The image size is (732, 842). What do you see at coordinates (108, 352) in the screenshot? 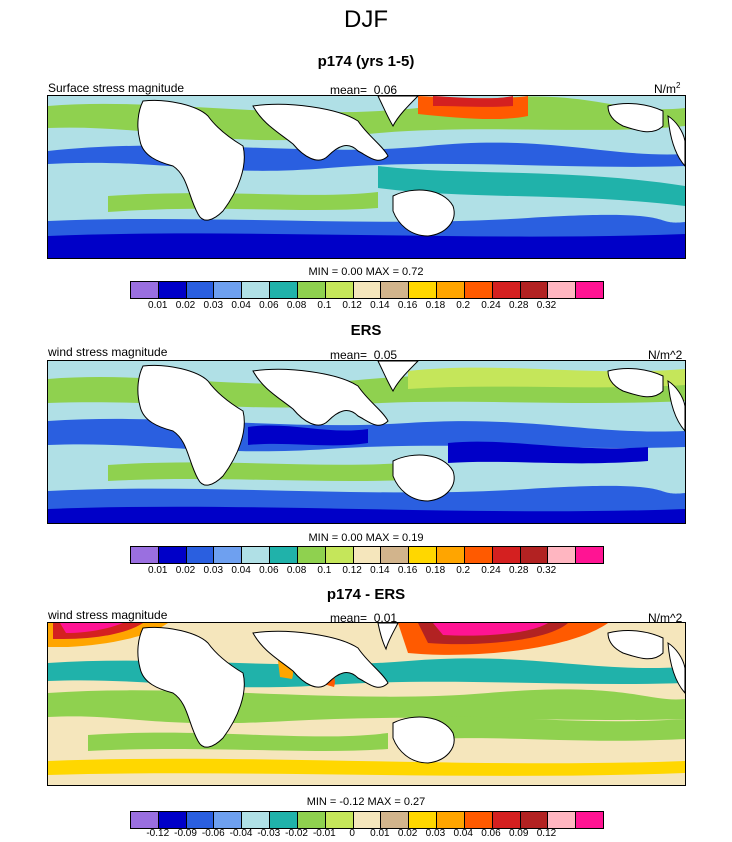
I see `panel2-left-label: wind stress magnitude` at bounding box center [108, 352].